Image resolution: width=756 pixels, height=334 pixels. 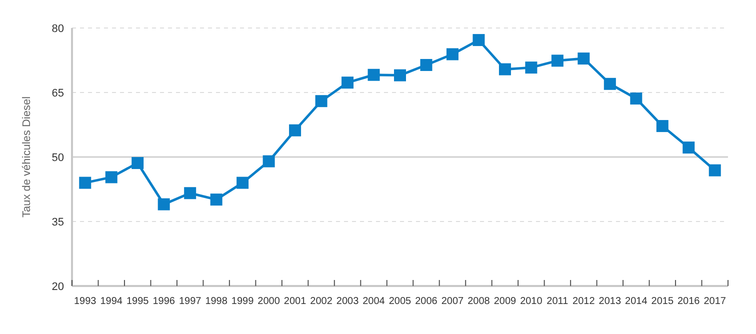 What do you see at coordinates (269, 301) in the screenshot?
I see `x-tick-label: 2000` at bounding box center [269, 301].